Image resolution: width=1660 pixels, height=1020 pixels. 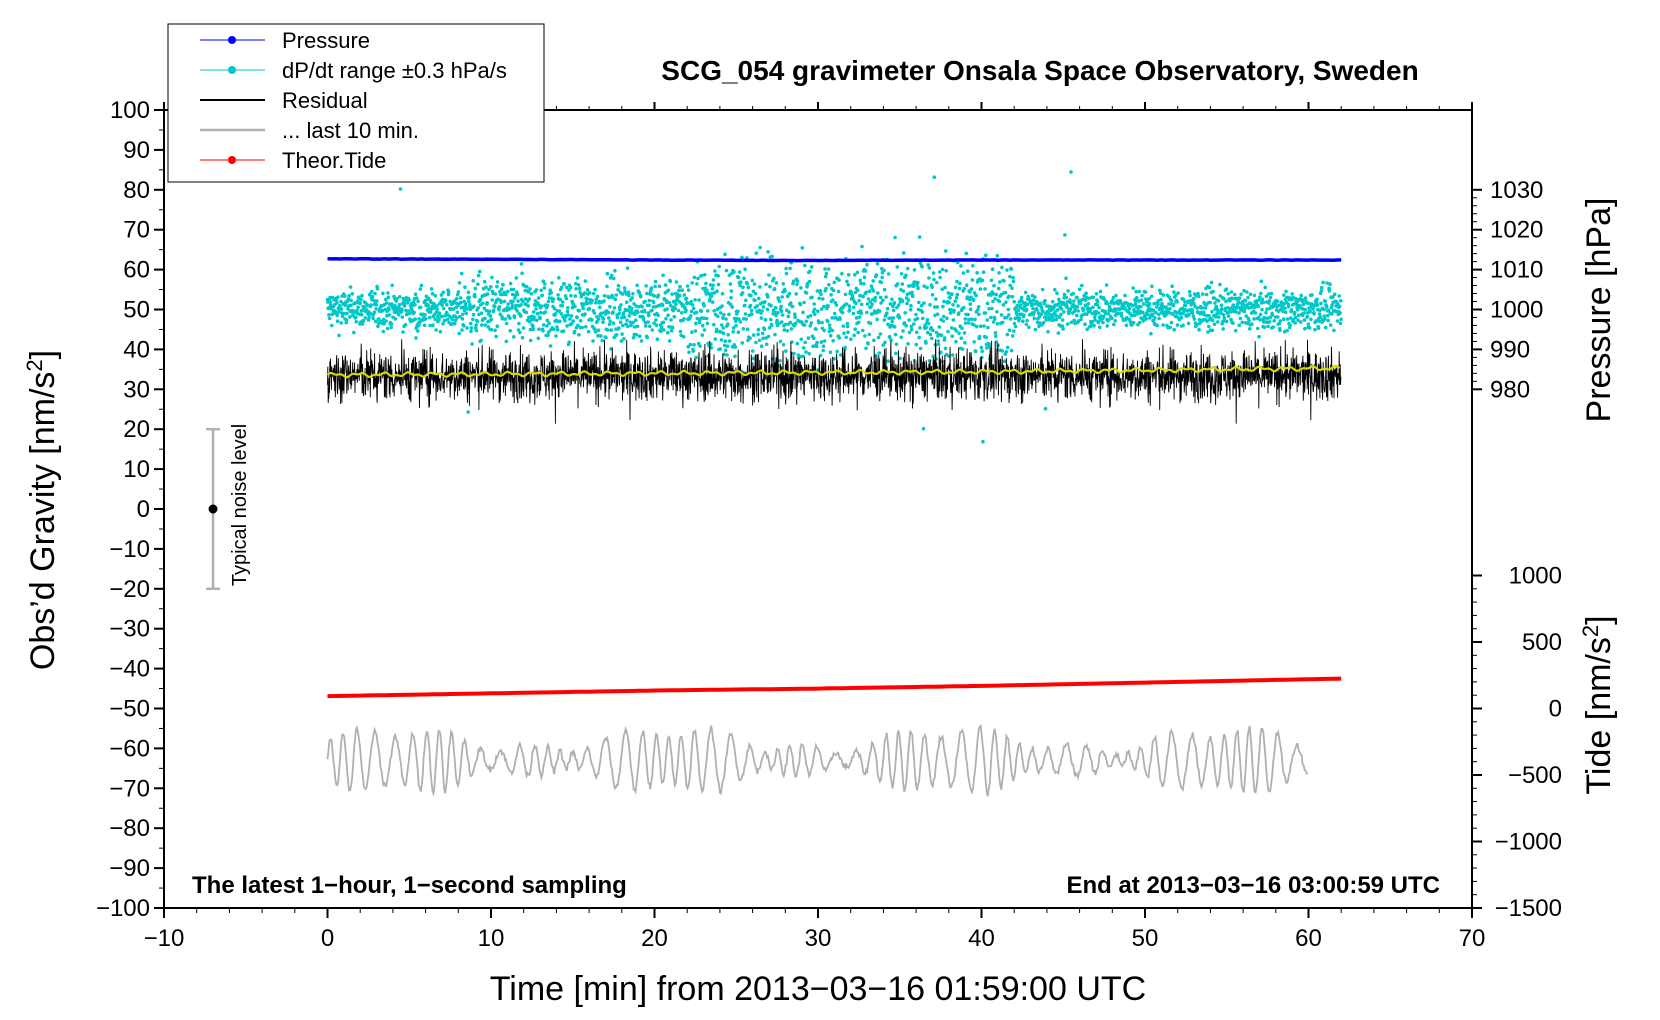 What do you see at coordinates (130, 110) in the screenshot?
I see `y-tick-label: 100` at bounding box center [130, 110].